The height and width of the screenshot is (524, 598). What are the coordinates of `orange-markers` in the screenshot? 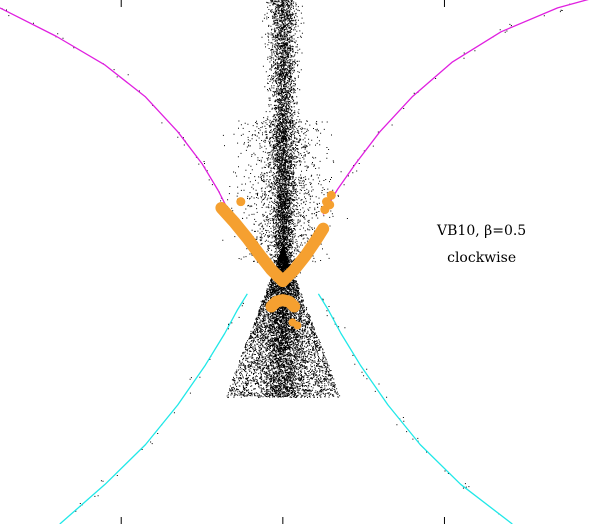 It's located at (275, 260).